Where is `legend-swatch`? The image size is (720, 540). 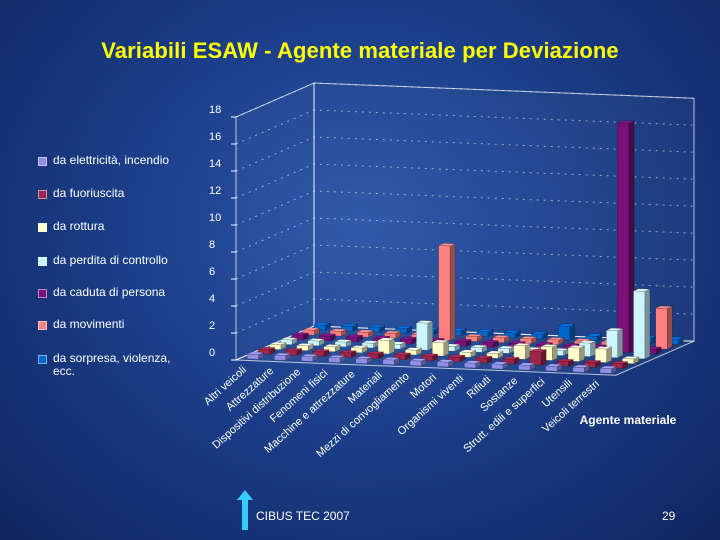
legend-swatch is located at coordinates (42, 161).